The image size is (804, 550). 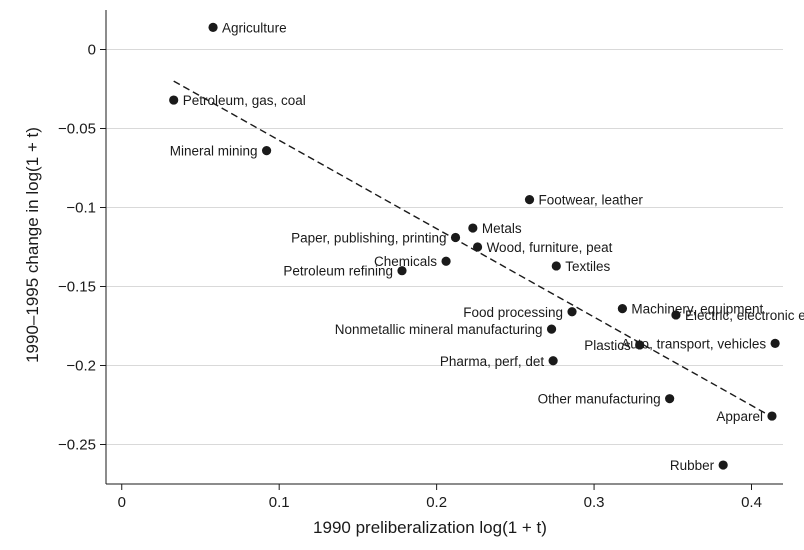 I want to click on point-label: Machinery, equipment, so click(x=697, y=309).